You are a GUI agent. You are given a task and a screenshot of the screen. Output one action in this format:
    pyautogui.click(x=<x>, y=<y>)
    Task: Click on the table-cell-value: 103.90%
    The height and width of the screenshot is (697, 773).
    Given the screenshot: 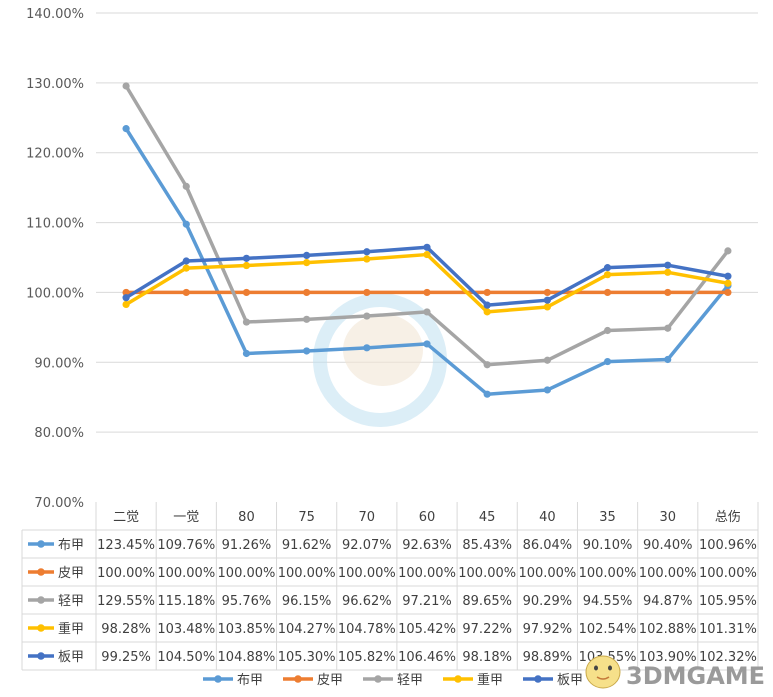 What is the action you would take?
    pyautogui.click(x=668, y=657)
    